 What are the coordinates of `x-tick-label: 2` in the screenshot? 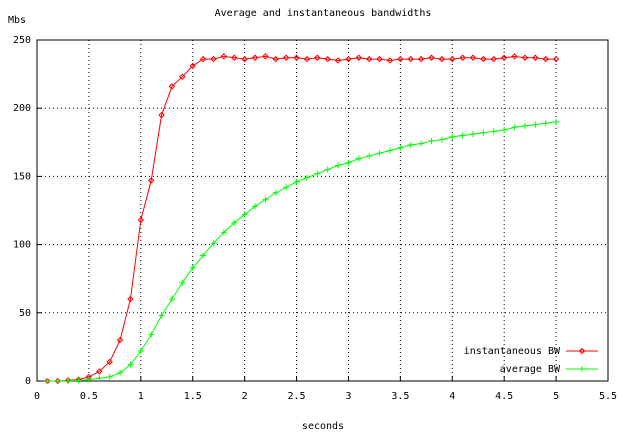 It's located at (245, 396).